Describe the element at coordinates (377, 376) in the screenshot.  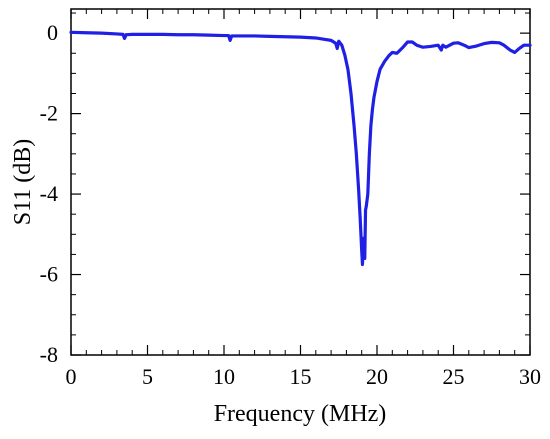
I see `x-tick-label: 20` at that location.